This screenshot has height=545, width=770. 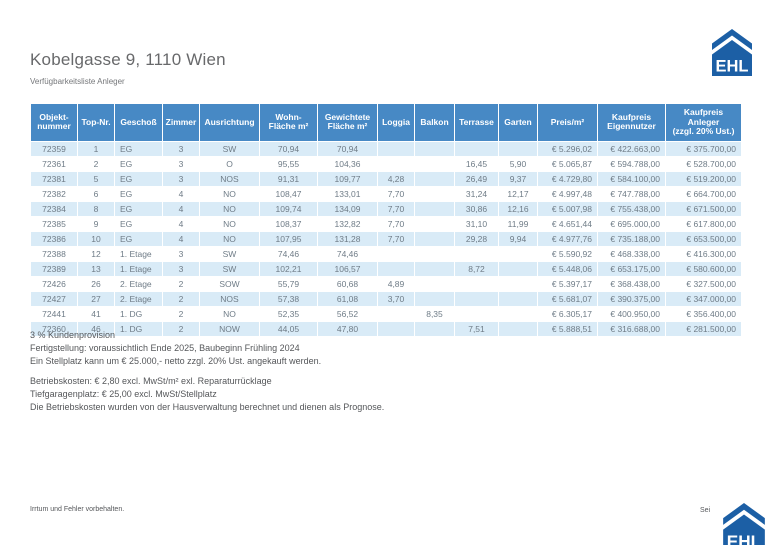 I want to click on table-cell: 72382, so click(x=54, y=193).